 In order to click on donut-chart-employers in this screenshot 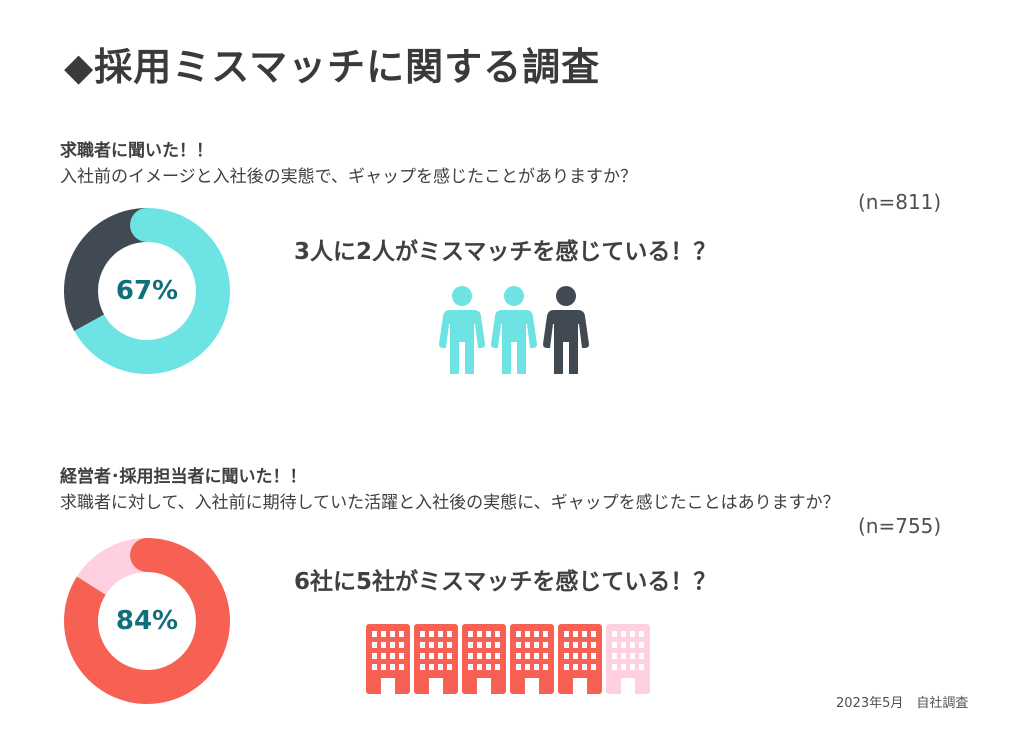, I will do `click(147, 621)`.